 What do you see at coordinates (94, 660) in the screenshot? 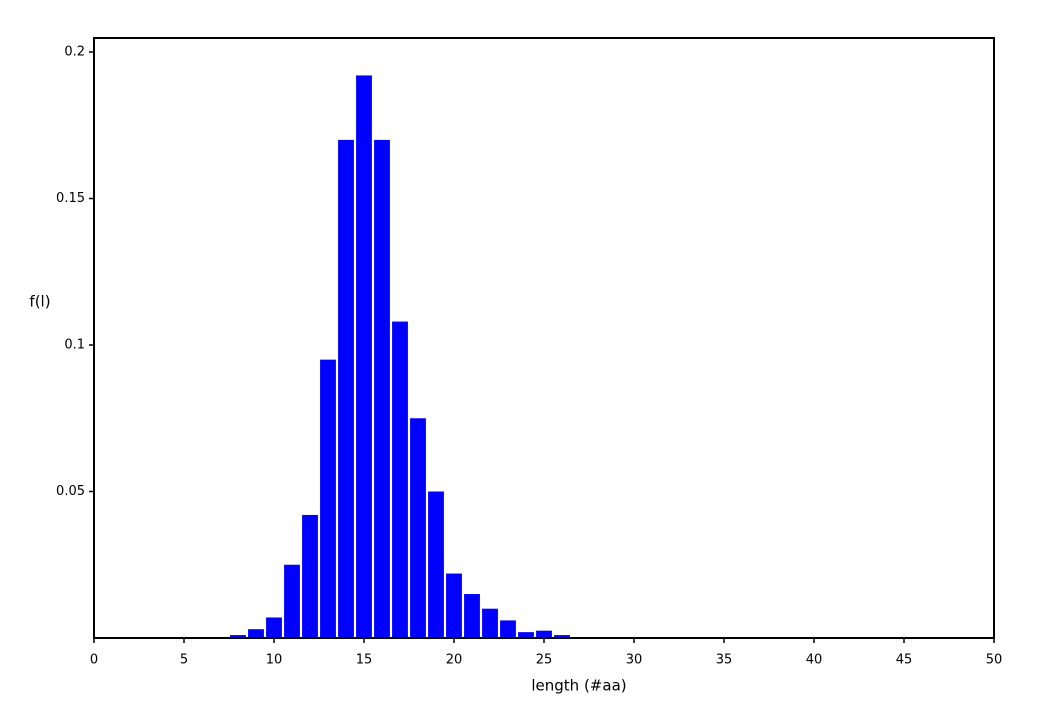
I see `x-tick-label: 0` at bounding box center [94, 660].